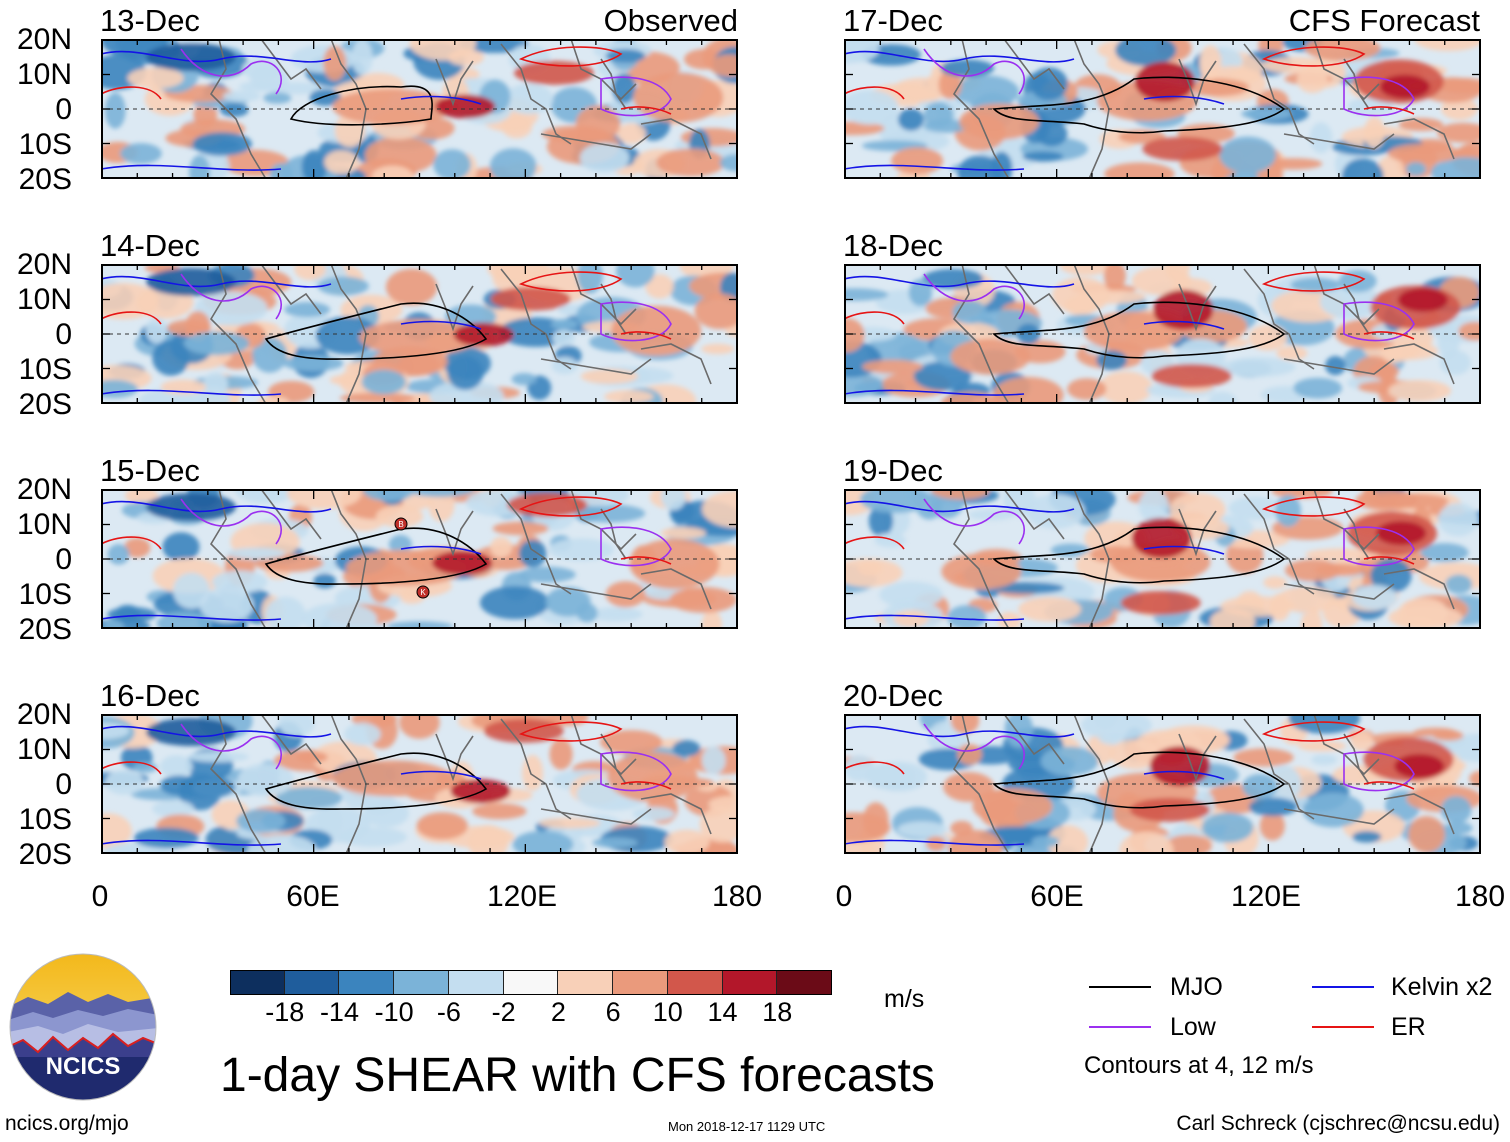 This screenshot has height=1142, width=1510. What do you see at coordinates (1338, 1123) in the screenshot?
I see `footer-author: Carl Schreck (cjschrec@ncsu.edu)` at bounding box center [1338, 1123].